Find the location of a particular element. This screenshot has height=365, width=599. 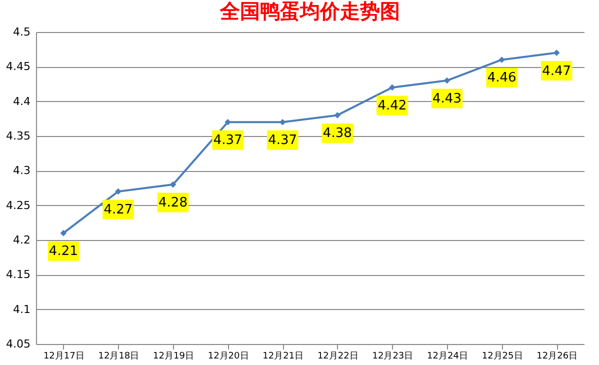

x-tick-label: 12月19日 is located at coordinates (173, 357).